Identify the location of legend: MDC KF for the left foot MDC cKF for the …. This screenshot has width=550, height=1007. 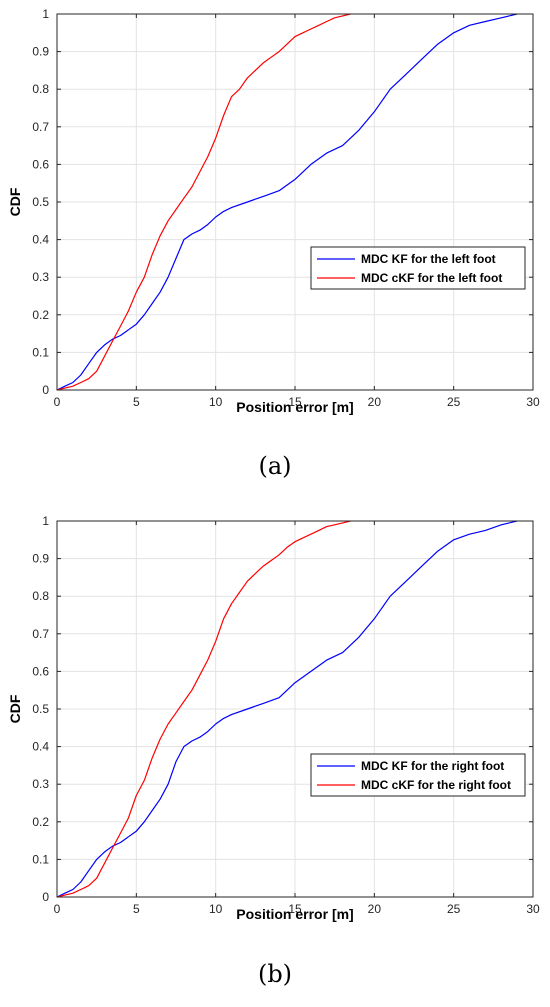
(418, 268).